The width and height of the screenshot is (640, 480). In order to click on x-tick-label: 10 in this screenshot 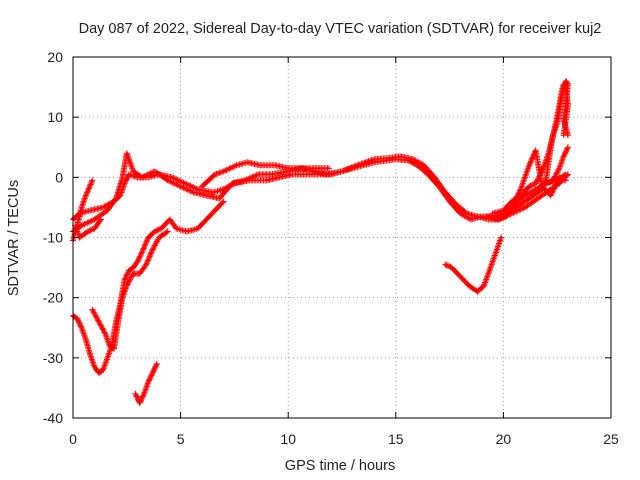, I will do `click(288, 439)`.